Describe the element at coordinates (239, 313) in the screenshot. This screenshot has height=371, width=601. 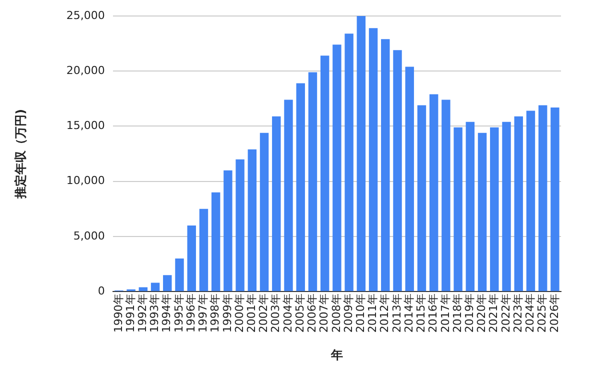
I see `x-tick-label: 2000年` at that location.